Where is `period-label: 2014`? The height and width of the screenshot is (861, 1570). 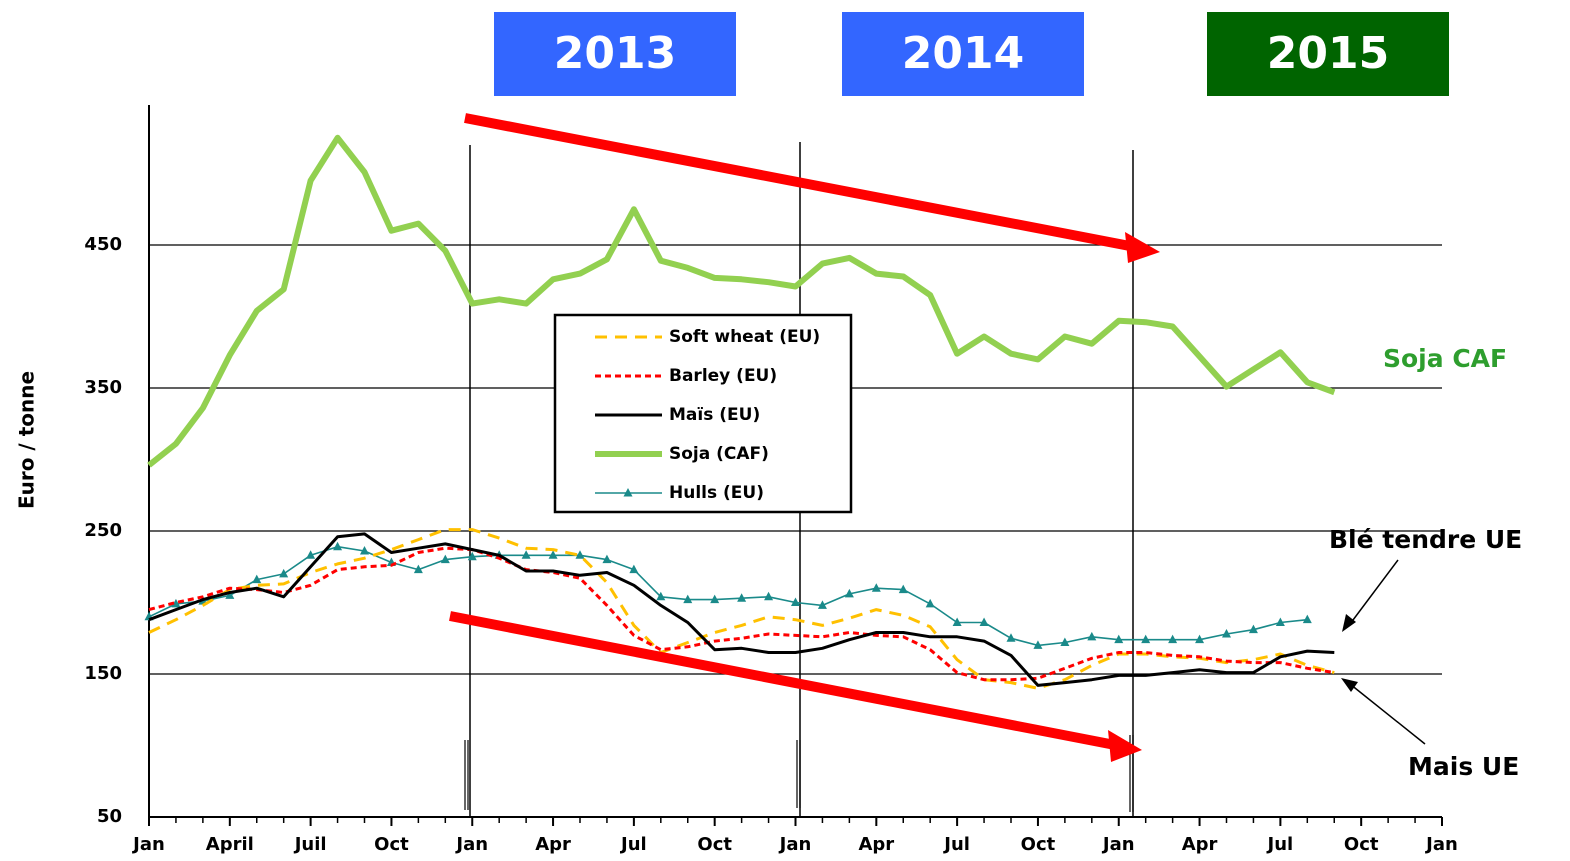
period-label: 2014 is located at coordinates (963, 53).